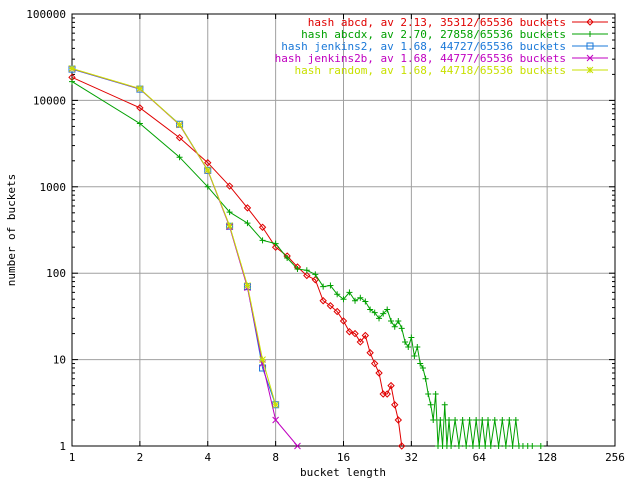 The image size is (640, 480). Describe the element at coordinates (62, 446) in the screenshot. I see `y-tick-label: 1` at that location.